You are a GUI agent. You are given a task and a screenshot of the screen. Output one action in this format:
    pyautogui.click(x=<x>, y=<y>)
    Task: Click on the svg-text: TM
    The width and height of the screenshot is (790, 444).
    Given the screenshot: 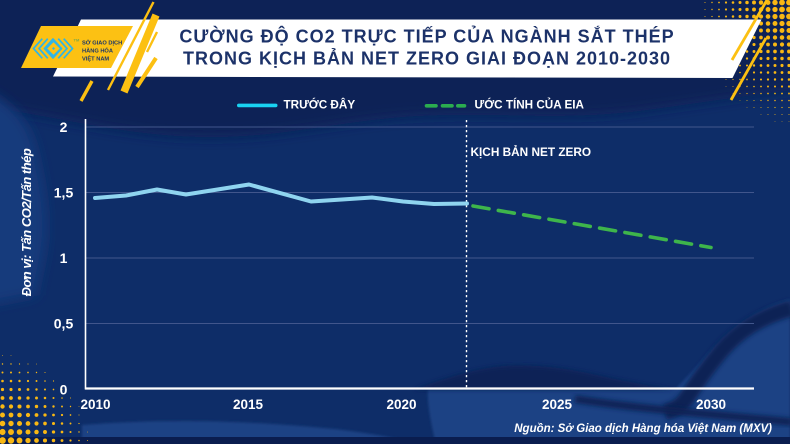 What is the action you would take?
    pyautogui.click(x=77, y=40)
    